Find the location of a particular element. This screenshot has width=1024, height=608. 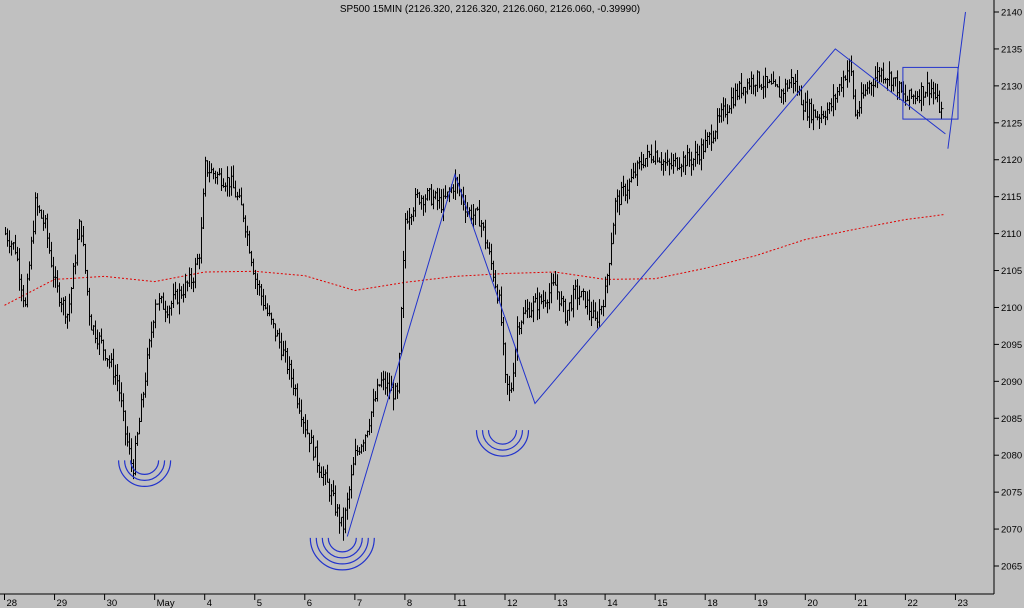

x-tick-label: 11 is located at coordinates (462, 603).